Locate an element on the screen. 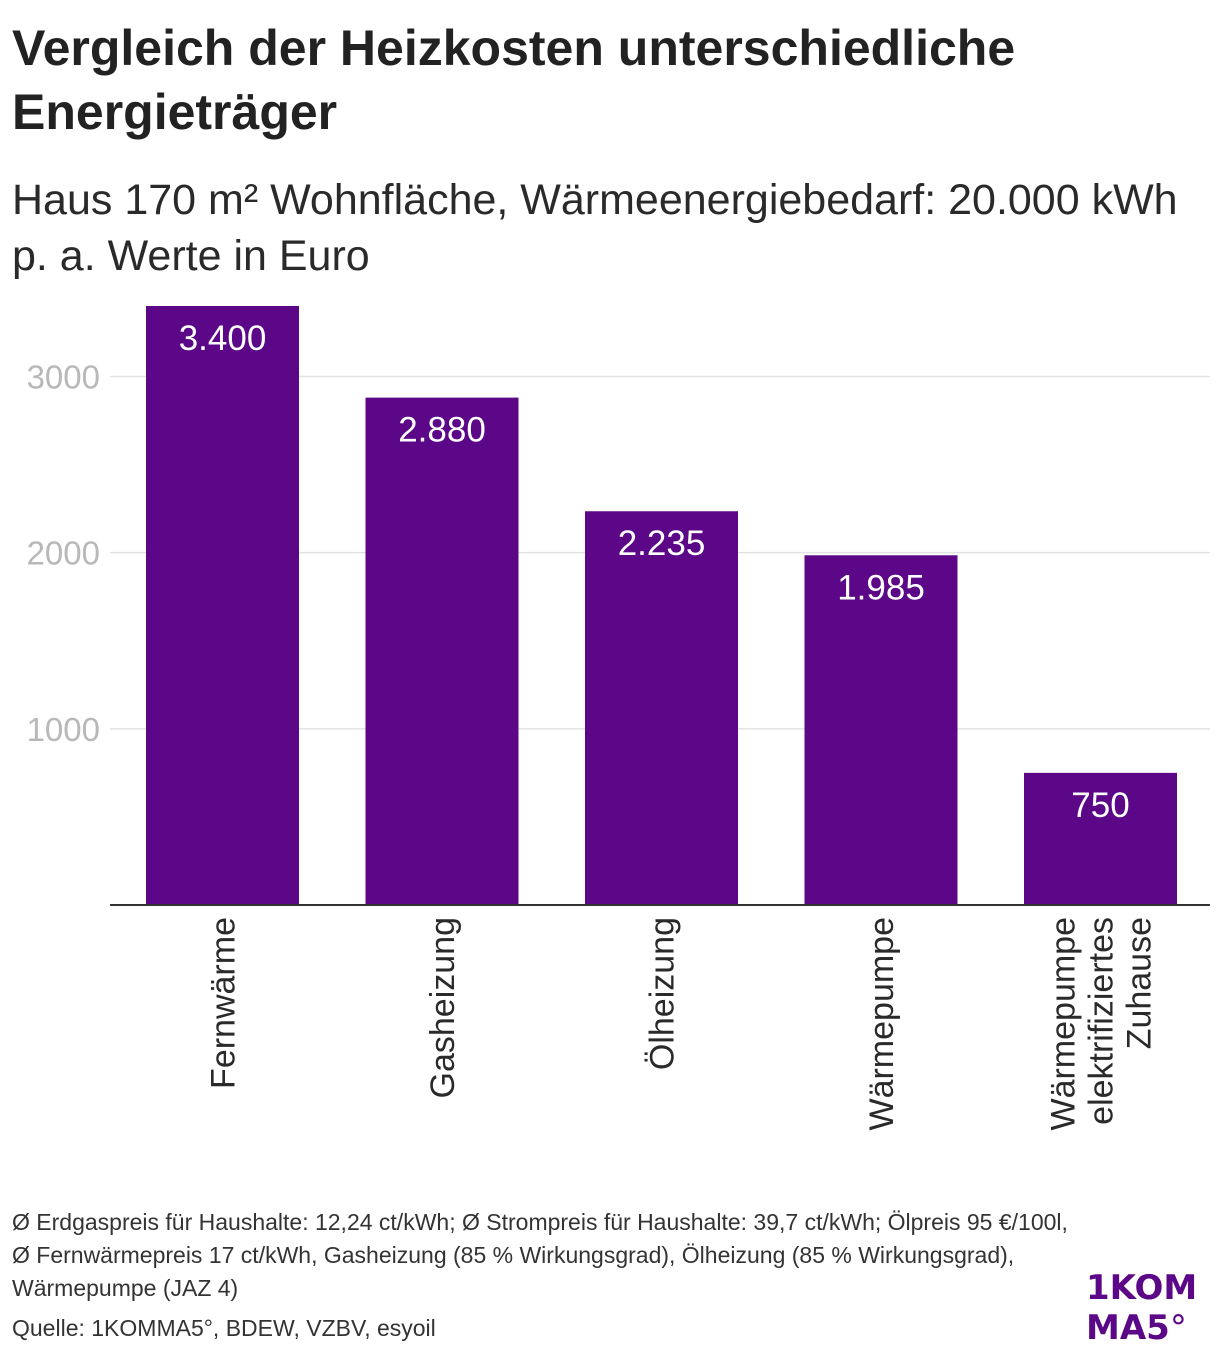 The height and width of the screenshot is (1356, 1220). y-tick-label: 3000 is located at coordinates (63, 376).